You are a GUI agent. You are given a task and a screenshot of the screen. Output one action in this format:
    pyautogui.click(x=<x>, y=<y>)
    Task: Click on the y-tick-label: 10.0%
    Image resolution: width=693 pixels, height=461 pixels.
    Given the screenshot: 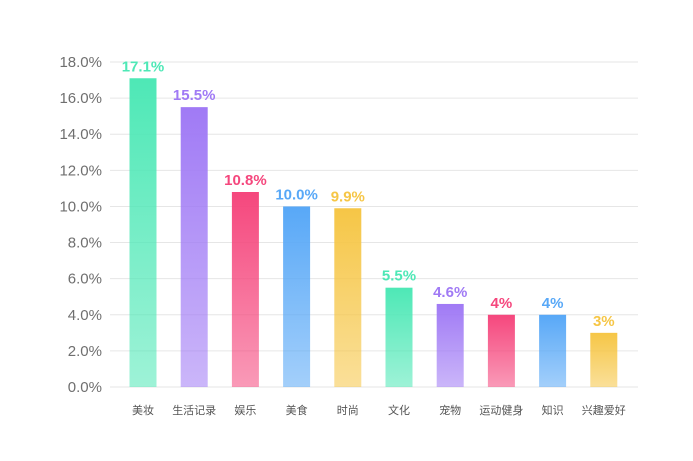 What is the action you would take?
    pyautogui.click(x=80, y=206)
    